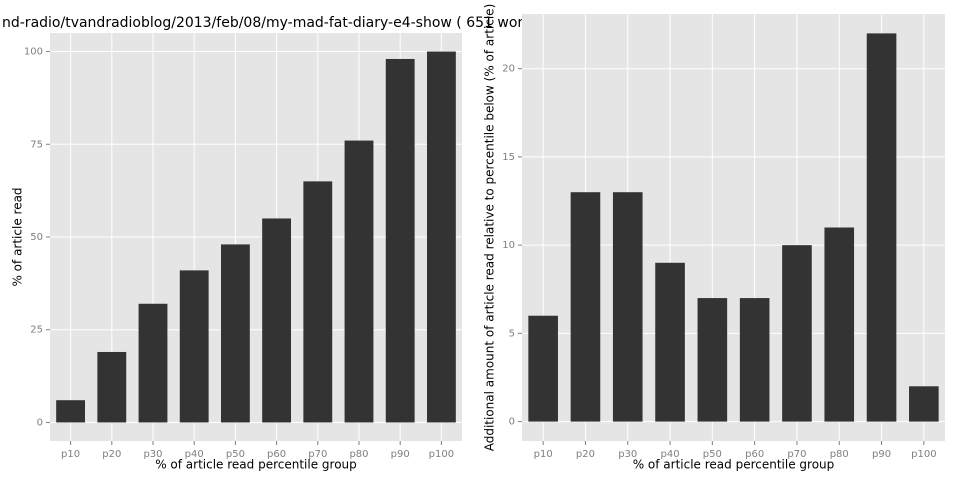 This screenshot has height=480, width=960. Describe the element at coordinates (36, 237) in the screenshot. I see `y-tick-label: 50` at that location.